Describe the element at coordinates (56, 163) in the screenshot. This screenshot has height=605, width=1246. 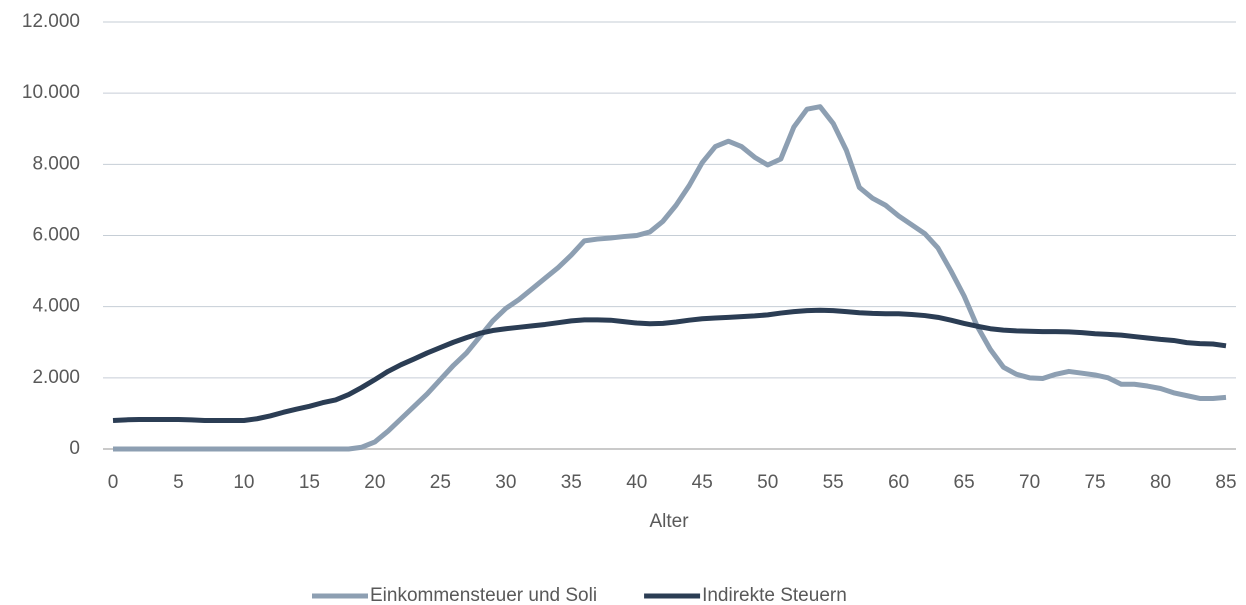
I see `y-tick-label: 8.000` at that location.